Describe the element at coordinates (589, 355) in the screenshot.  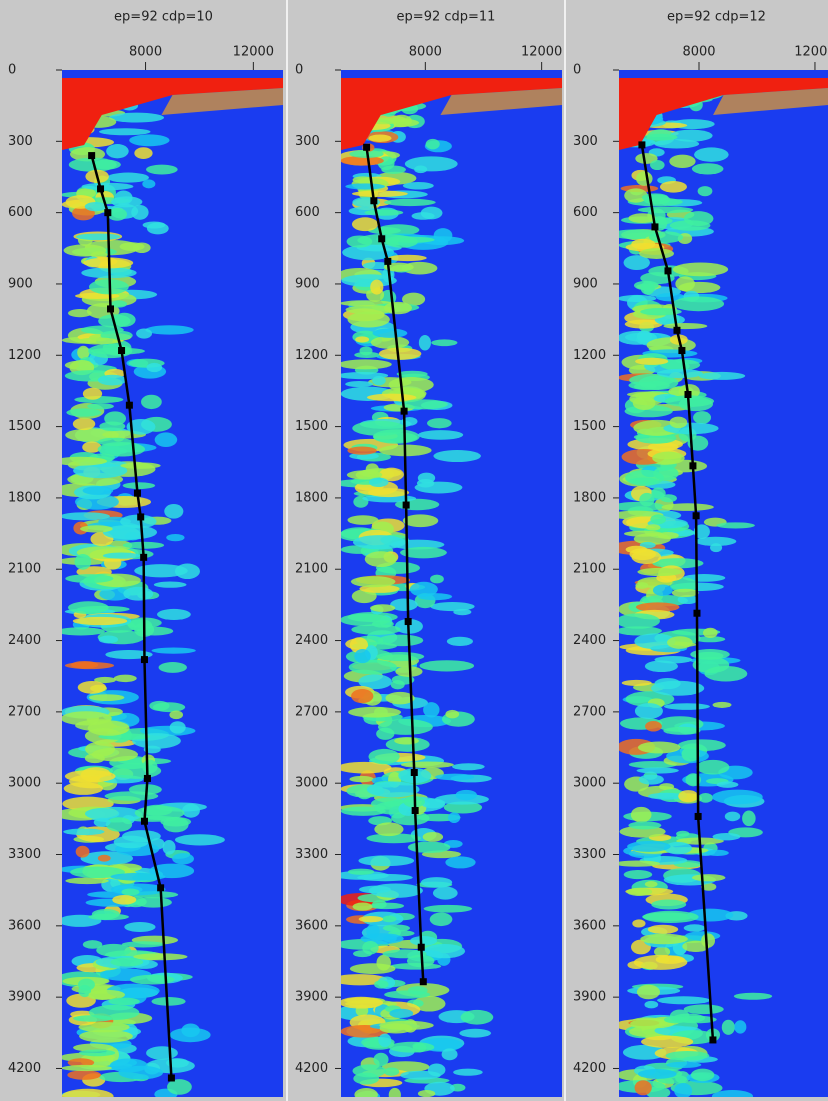
I see `y-tick-label: 1200` at that location.